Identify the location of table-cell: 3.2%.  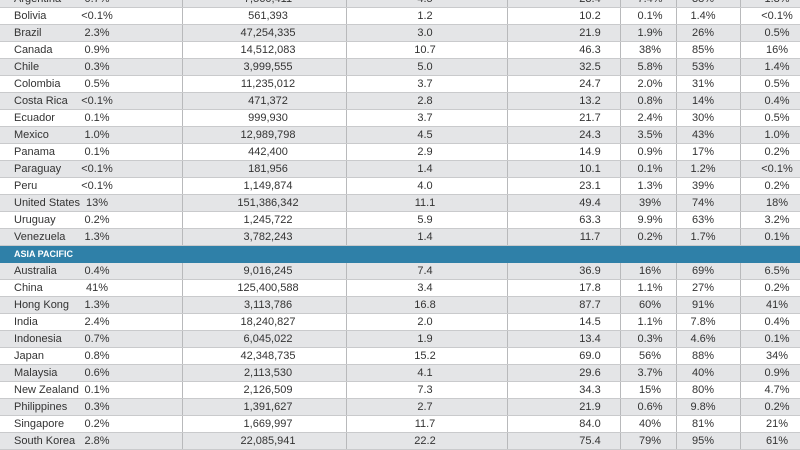
(777, 220).